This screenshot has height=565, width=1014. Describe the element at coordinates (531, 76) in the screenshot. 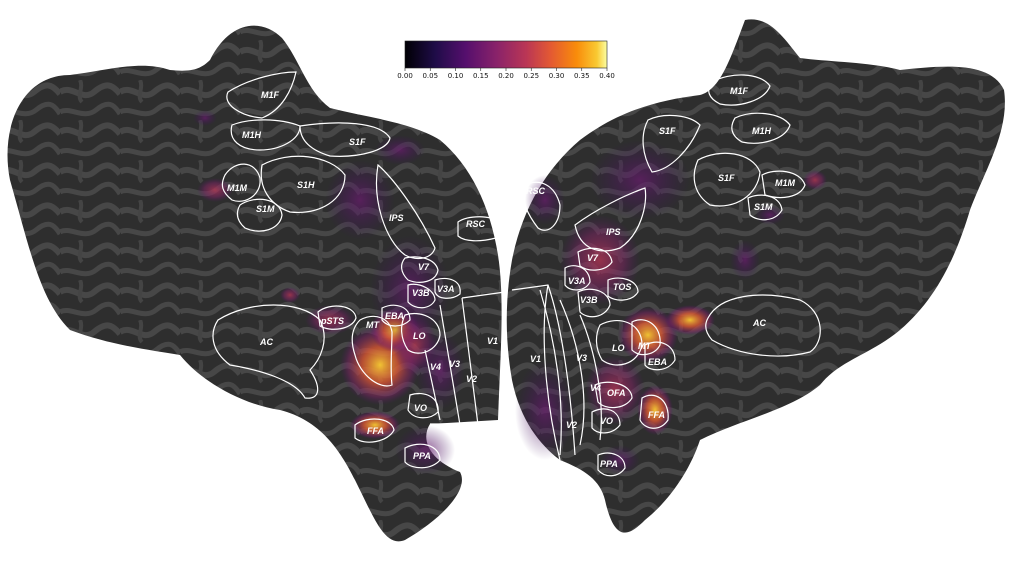

I see `colorbar-tick-label: 0.25` at that location.